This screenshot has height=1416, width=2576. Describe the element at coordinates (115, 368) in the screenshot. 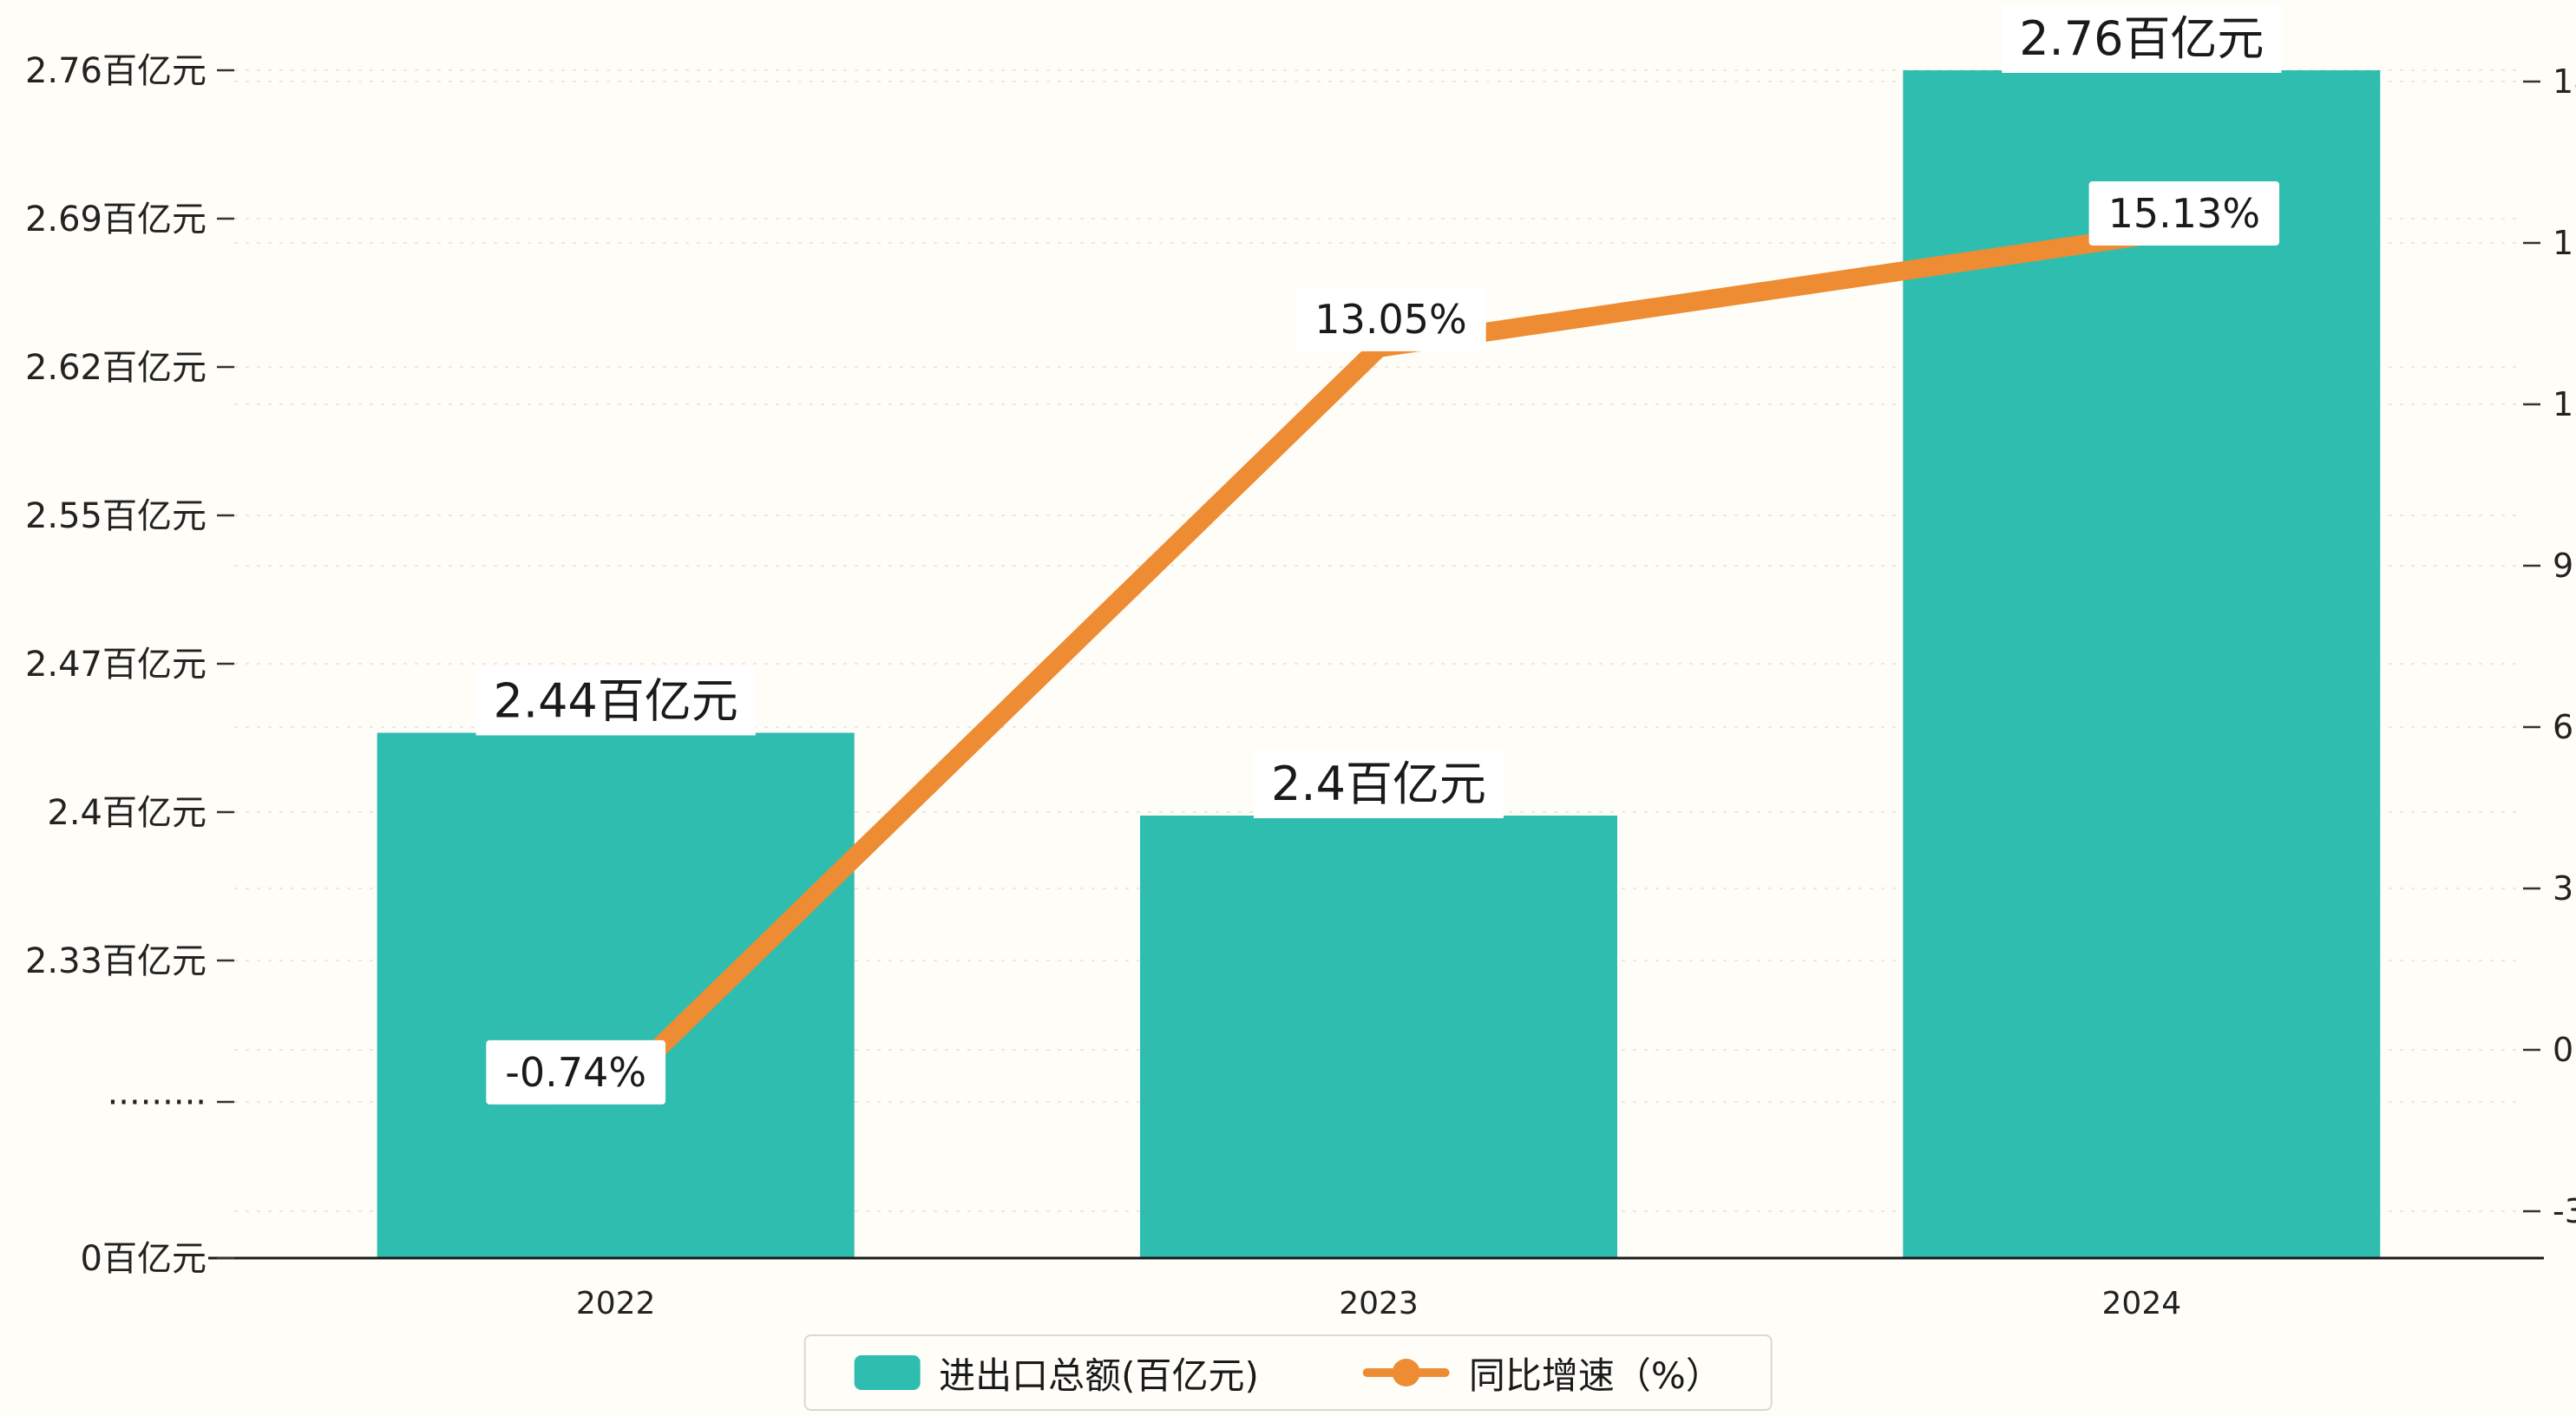

I see `left-axis-label: 2.62百亿元` at that location.